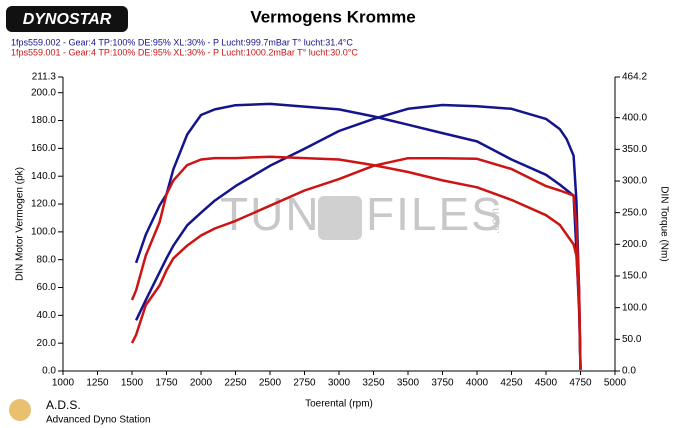 This screenshot has width=685, height=428. What do you see at coordinates (47, 259) in the screenshot?
I see `y-tick-label: 80.0` at bounding box center [47, 259].